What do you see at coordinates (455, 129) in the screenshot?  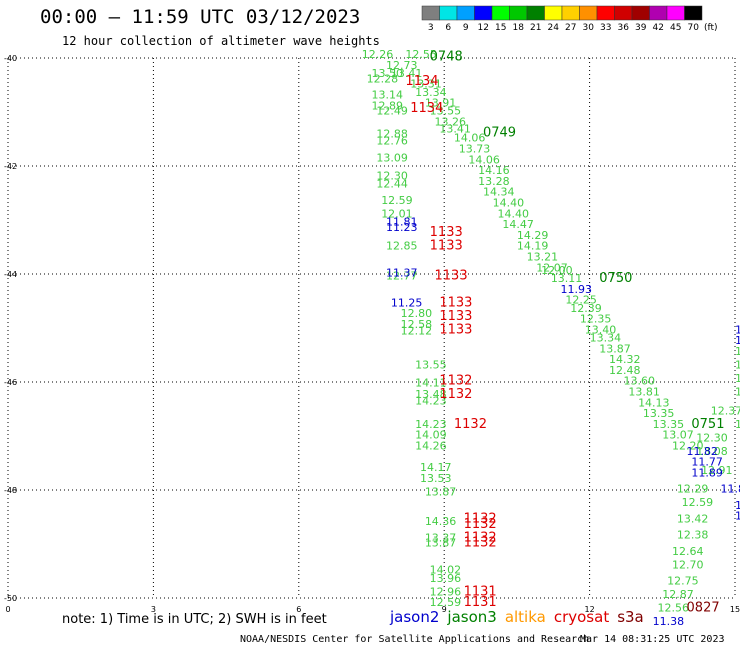 I see `wave-height-point: 13.41` at bounding box center [455, 129].